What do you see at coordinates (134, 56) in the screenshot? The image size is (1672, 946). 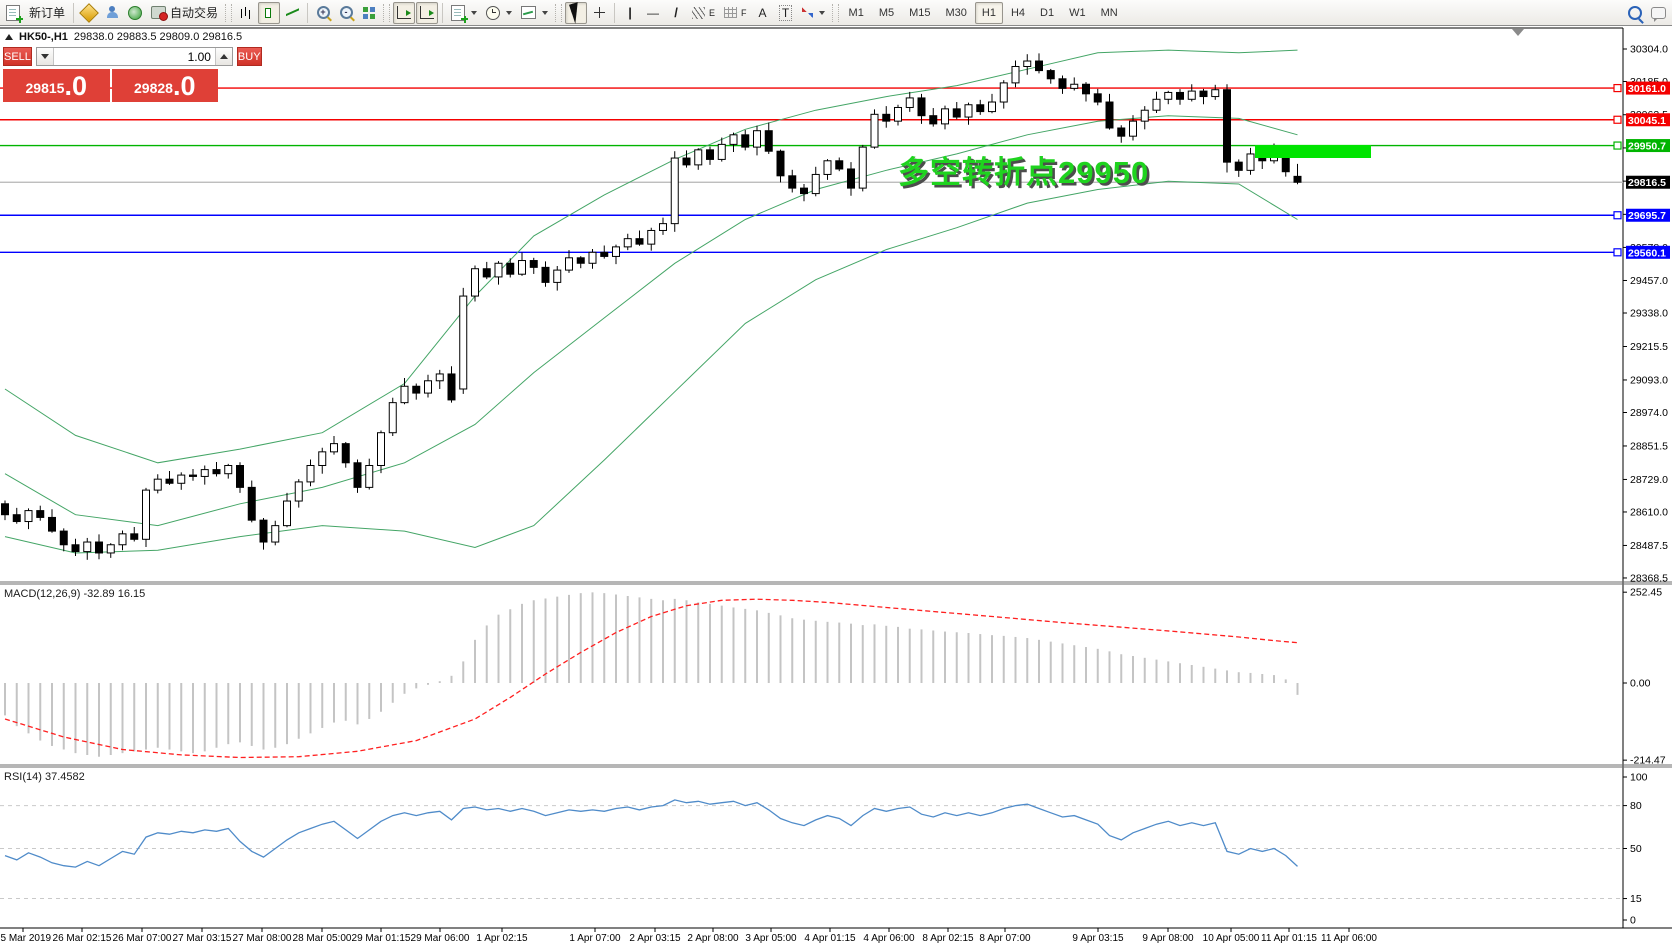 I see `volume-input` at bounding box center [134, 56].